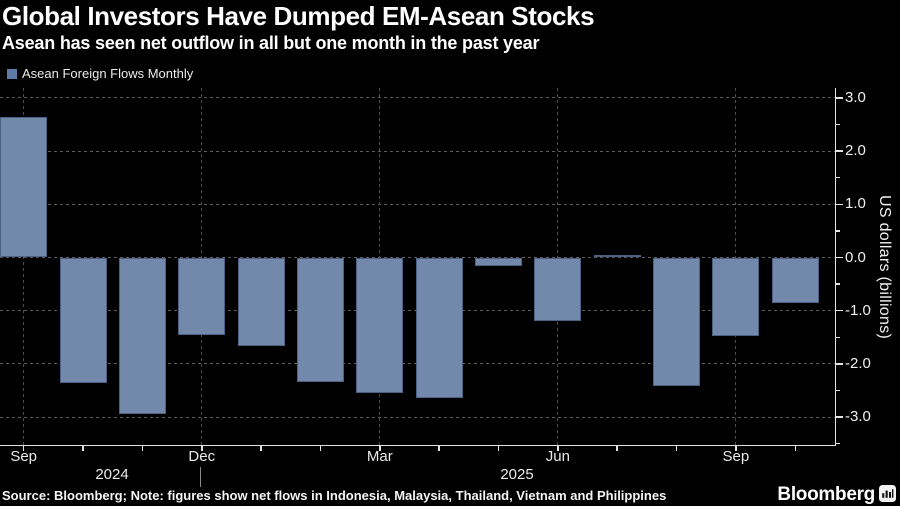 The width and height of the screenshot is (900, 506). What do you see at coordinates (677, 322) in the screenshot?
I see `bar-aug-2025` at bounding box center [677, 322].